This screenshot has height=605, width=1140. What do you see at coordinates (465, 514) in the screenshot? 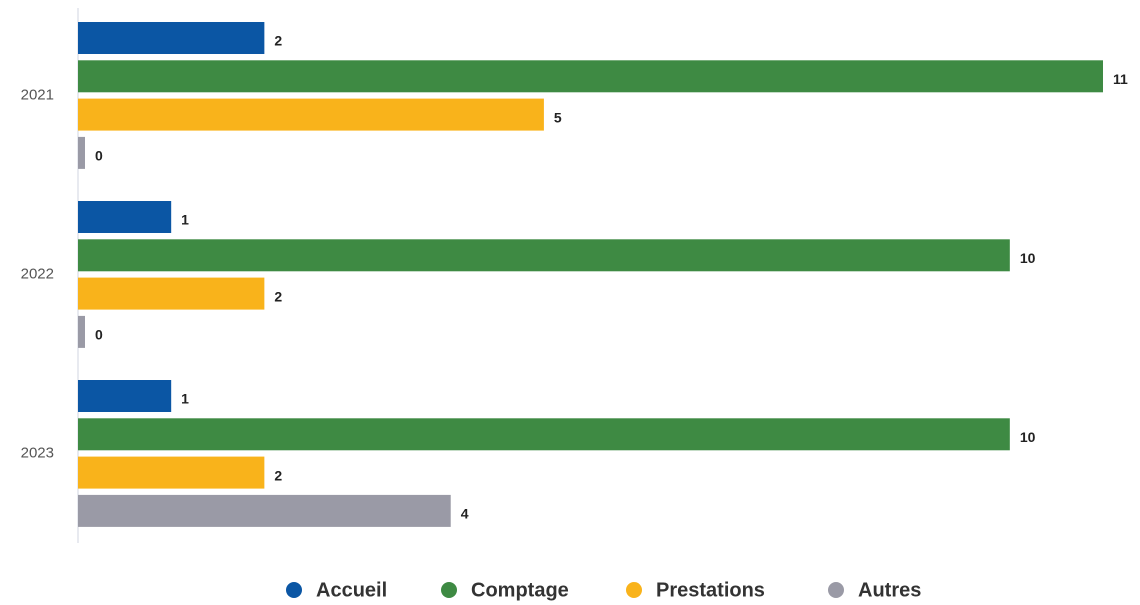
I see `data-label: 4` at bounding box center [465, 514].